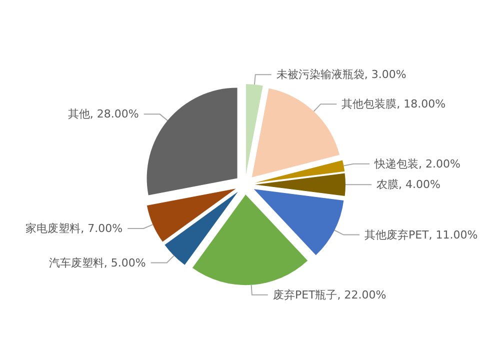 The width and height of the screenshot is (500, 362). What do you see at coordinates (341, 75) in the screenshot?
I see `slice-label: 未被污染输液瓶袋, 3.00%` at bounding box center [341, 75].